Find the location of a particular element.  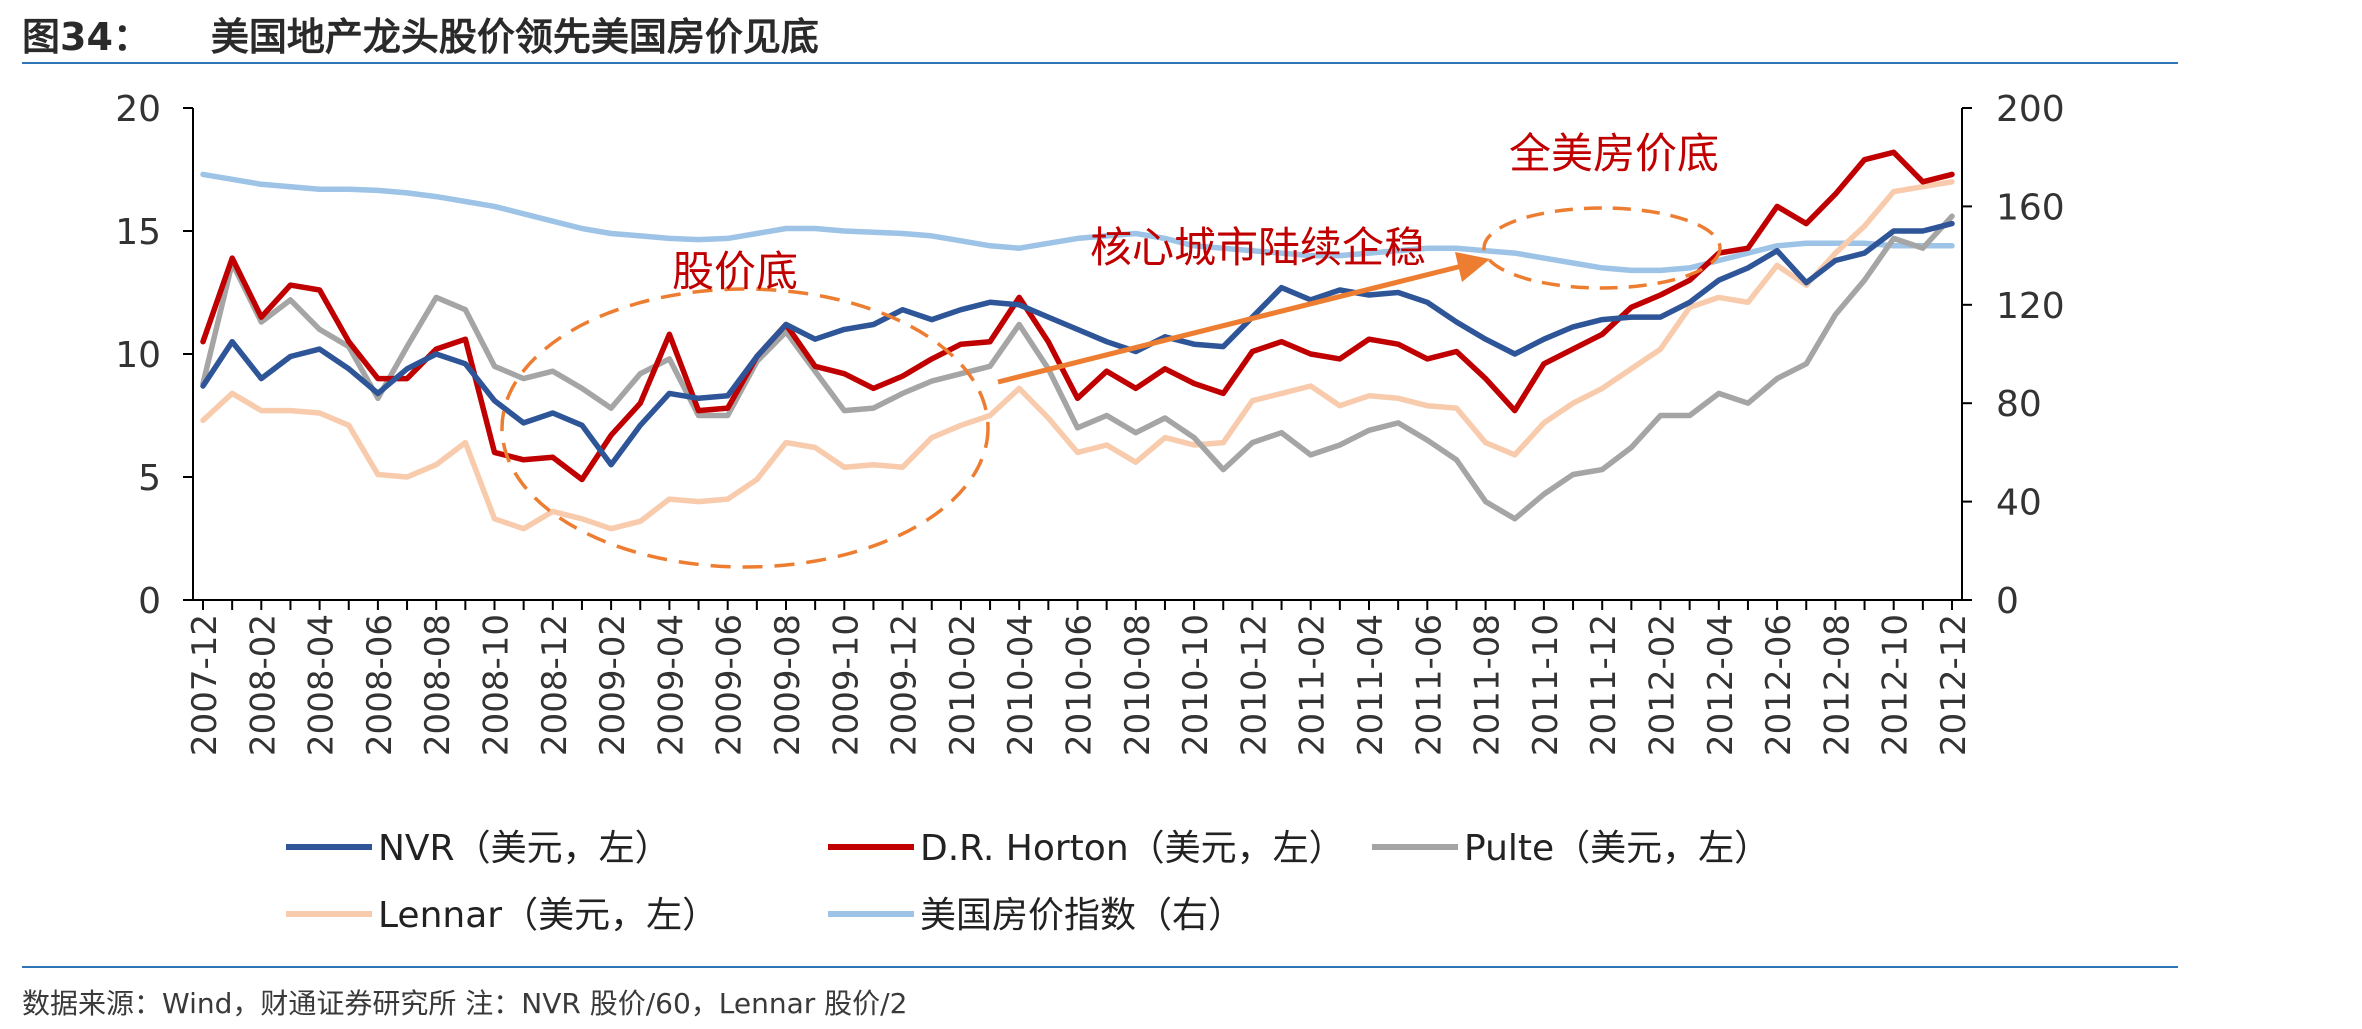

x-axis-tick-label: 2011-04 is located at coordinates (1371, 685).